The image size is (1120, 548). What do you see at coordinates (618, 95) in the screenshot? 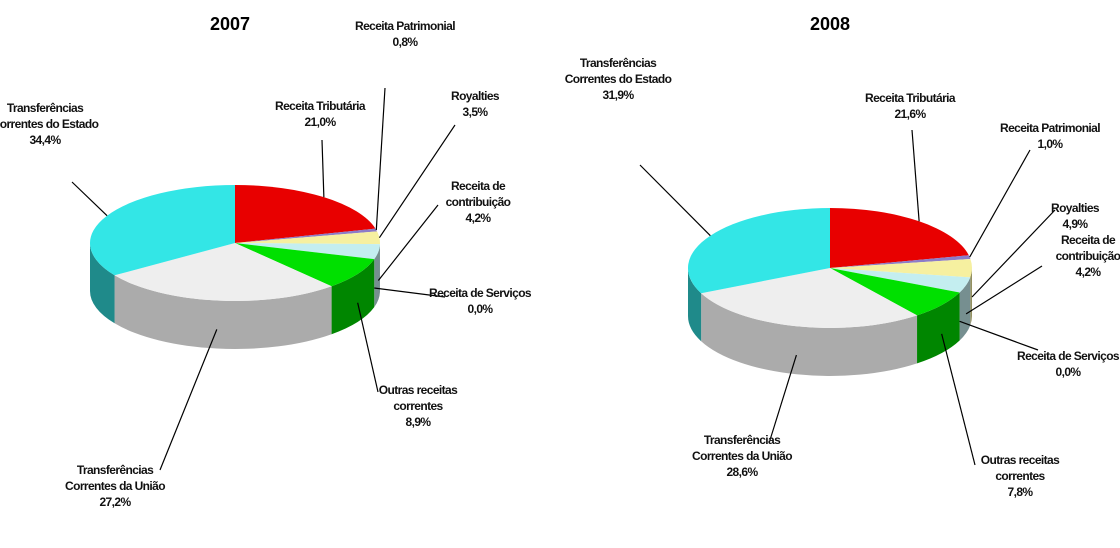
I see `value-label: 31,9%` at bounding box center [618, 95].